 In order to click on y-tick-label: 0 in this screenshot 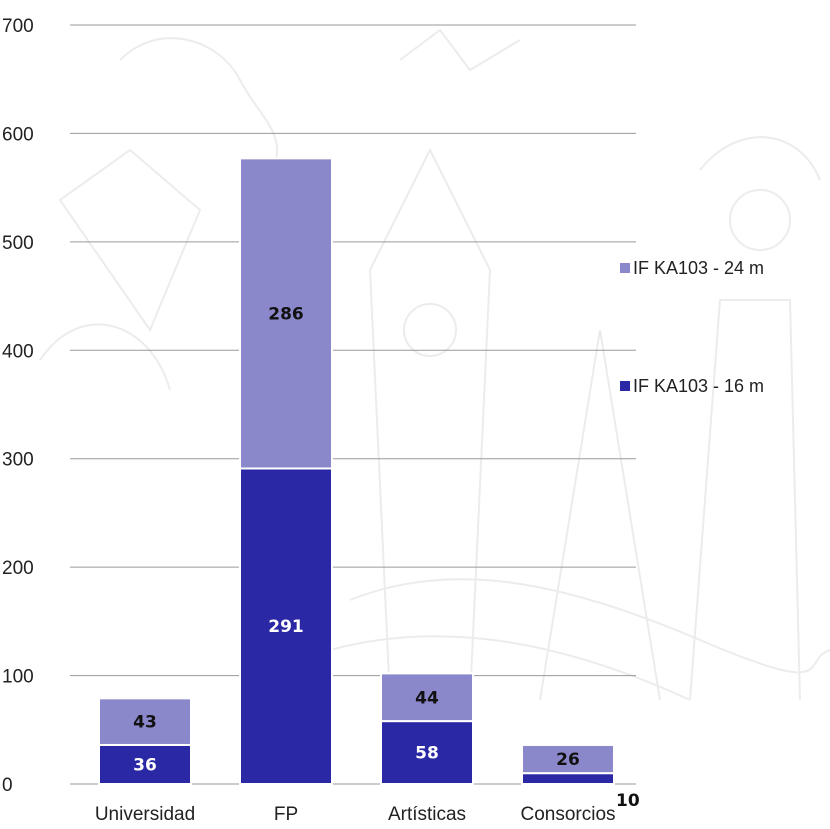, I will do `click(7, 785)`.